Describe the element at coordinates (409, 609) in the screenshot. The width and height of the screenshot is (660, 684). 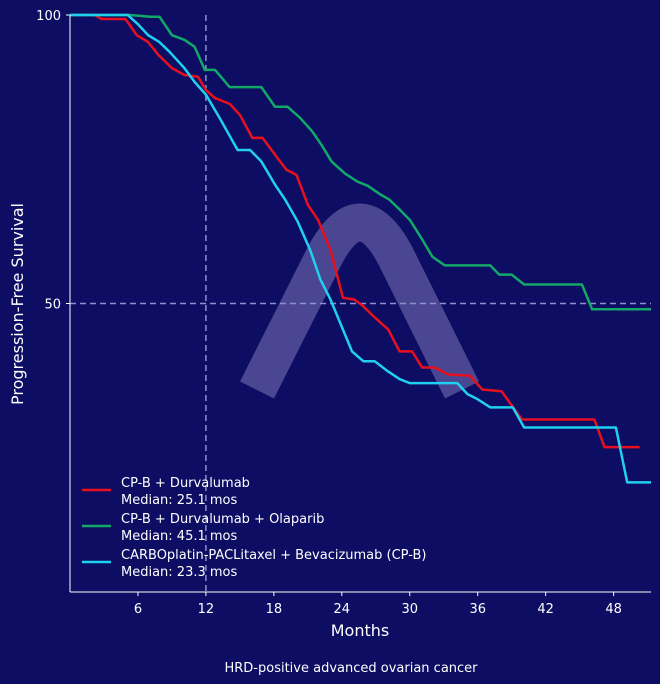
I see `x-tick-label: 30` at that location.